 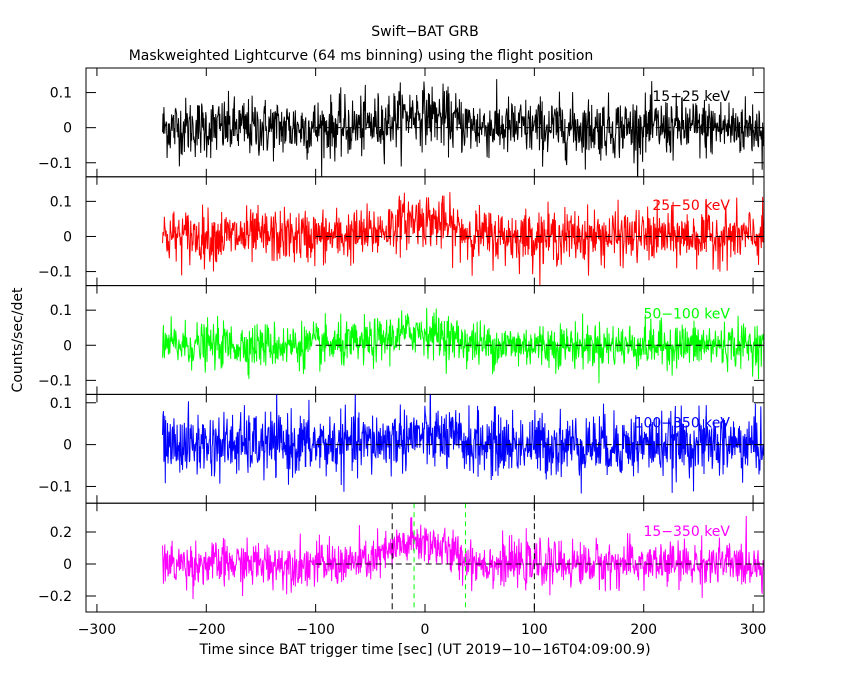 What do you see at coordinates (424, 32) in the screenshot?
I see `chart-title: Swift−BAT GRB` at bounding box center [424, 32].